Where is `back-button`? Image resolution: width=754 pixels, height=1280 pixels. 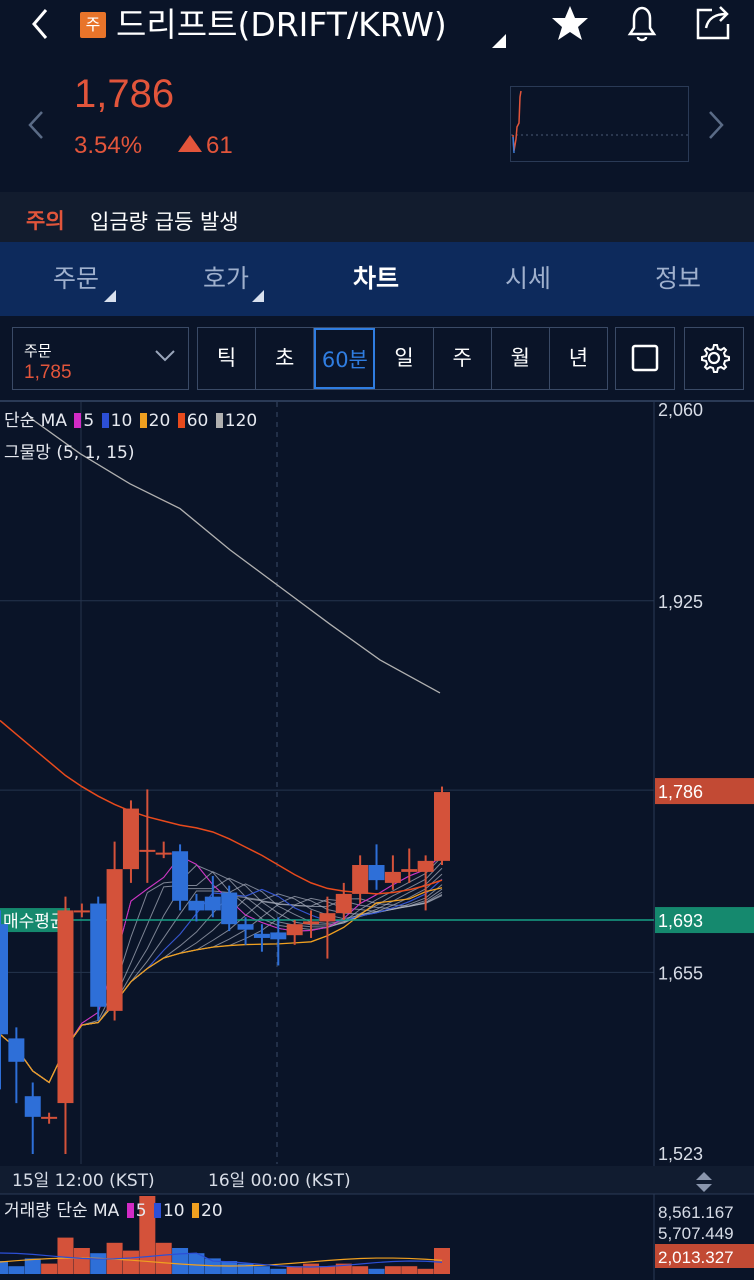 back-button is located at coordinates (41, 24).